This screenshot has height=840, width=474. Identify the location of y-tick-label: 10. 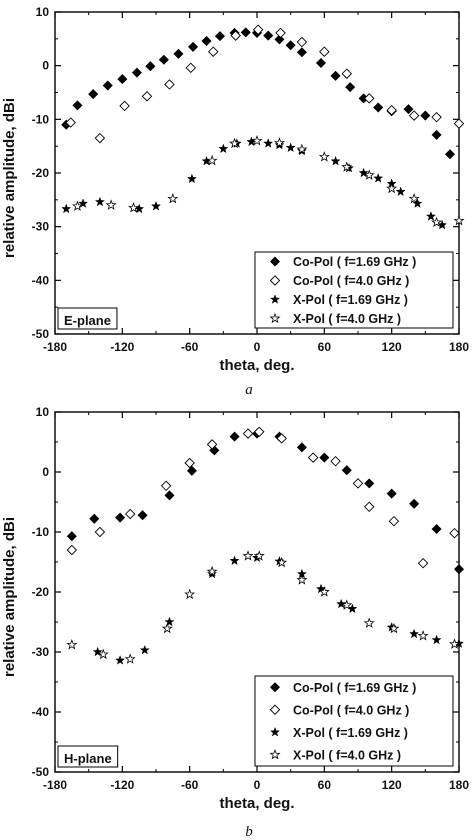
(43, 12).